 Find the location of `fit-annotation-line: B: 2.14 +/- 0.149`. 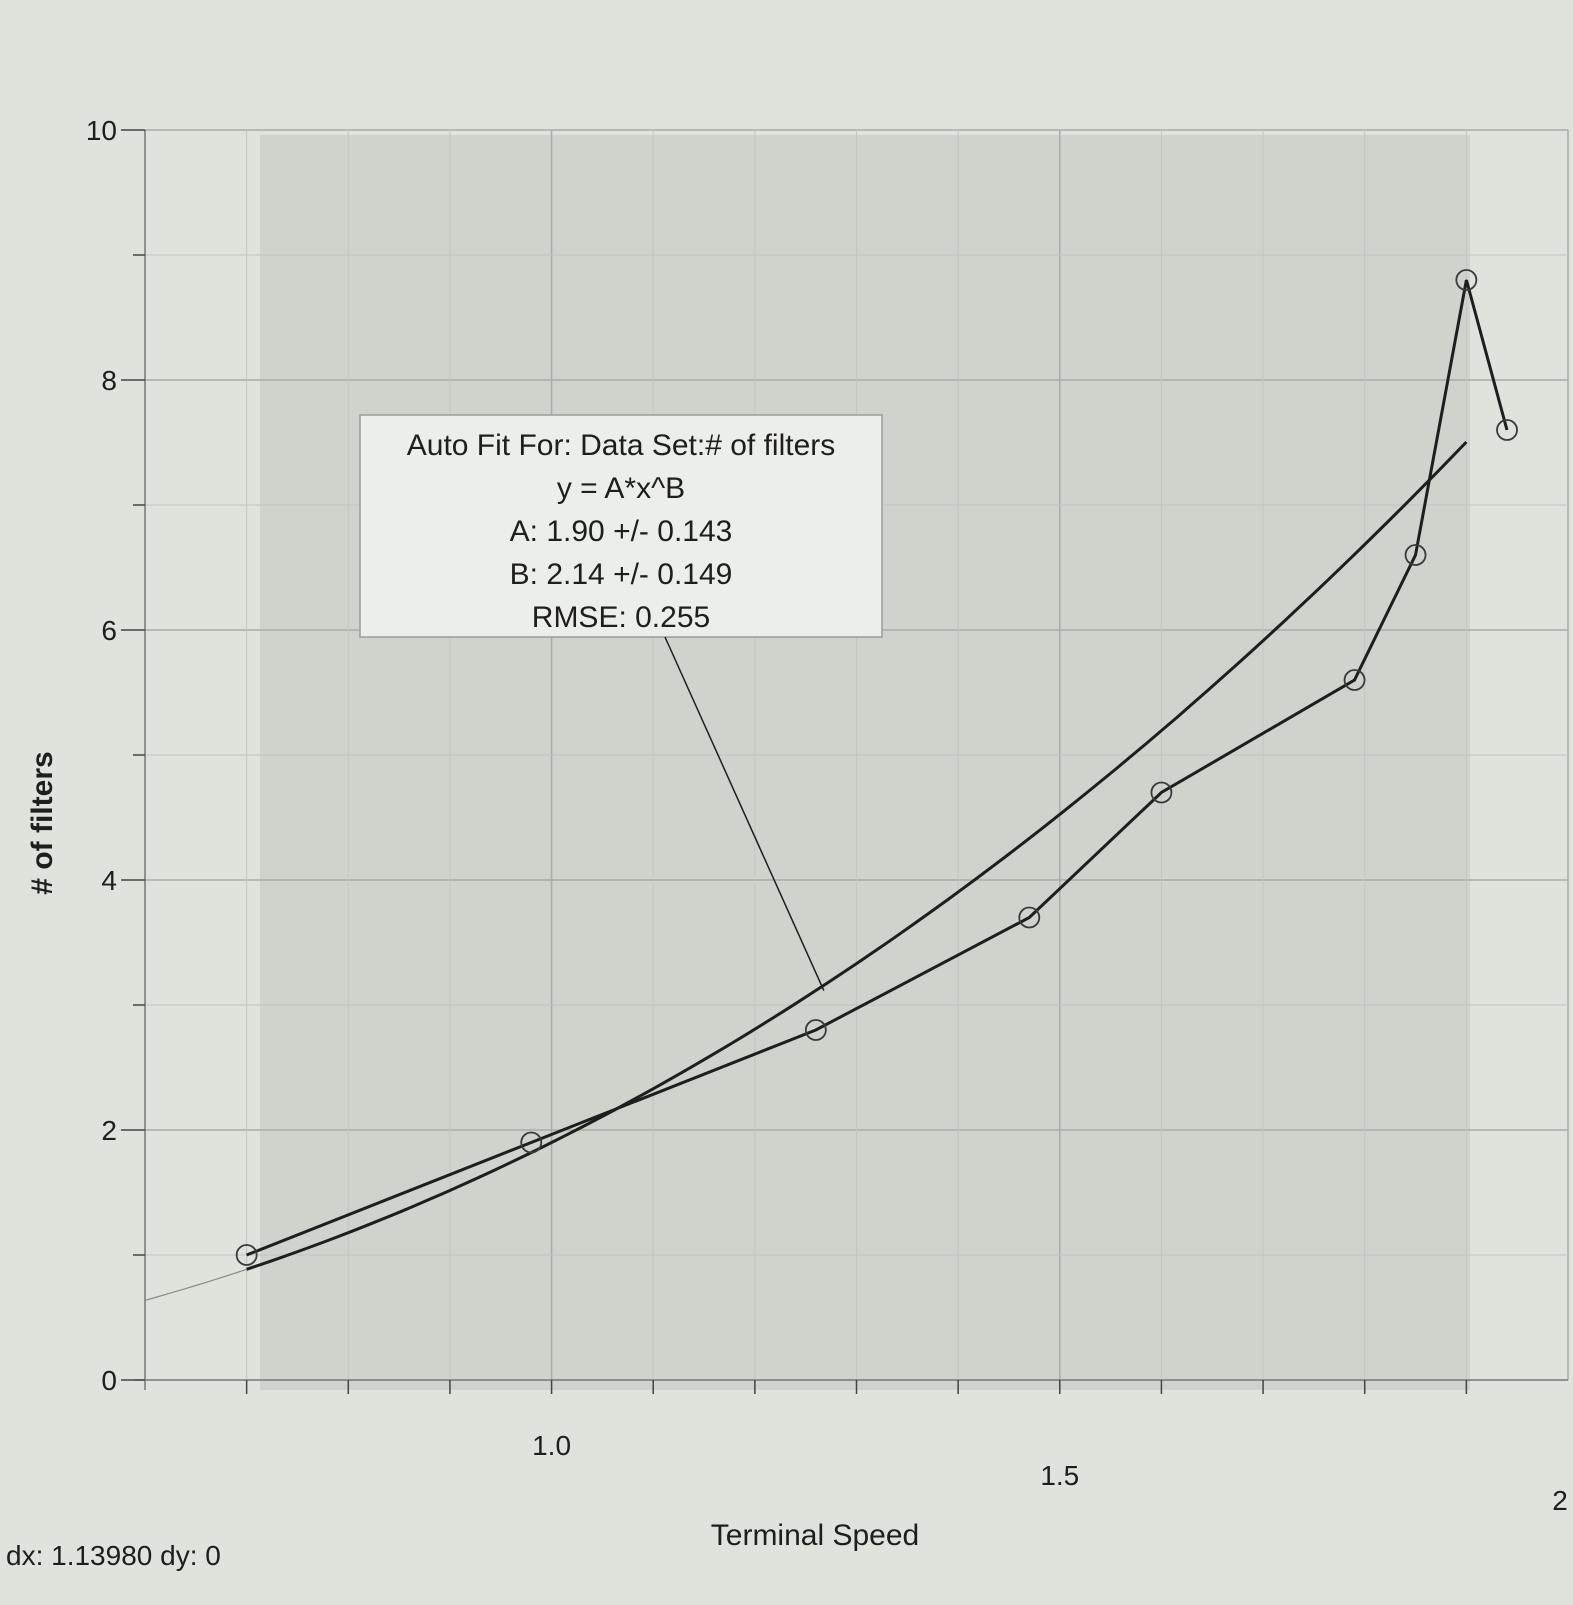

fit-annotation-line: B: 2.14 +/- 0.149 is located at coordinates (621, 574).